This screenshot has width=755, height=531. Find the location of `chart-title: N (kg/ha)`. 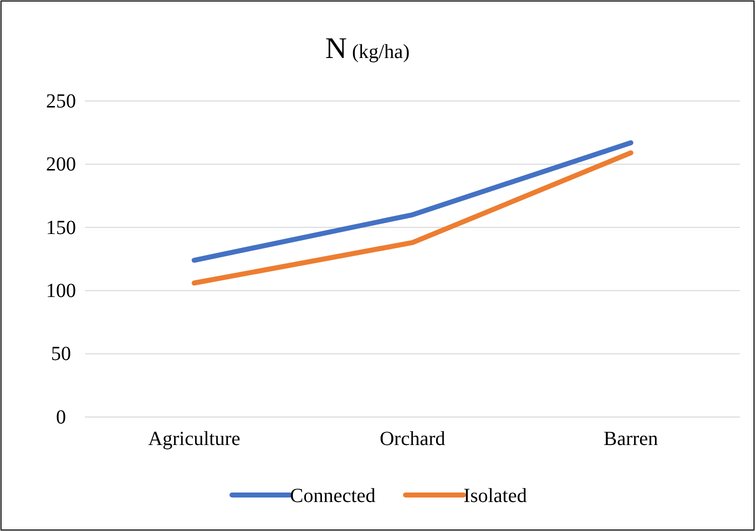

chart-title: N (kg/ha) is located at coordinates (367, 48).